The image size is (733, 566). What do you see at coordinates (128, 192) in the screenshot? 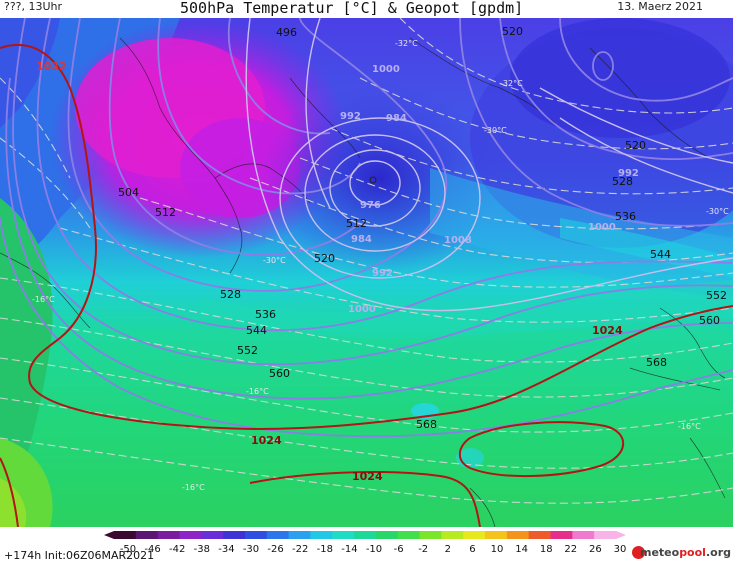
I see `geopot-label: 504` at bounding box center [128, 192].